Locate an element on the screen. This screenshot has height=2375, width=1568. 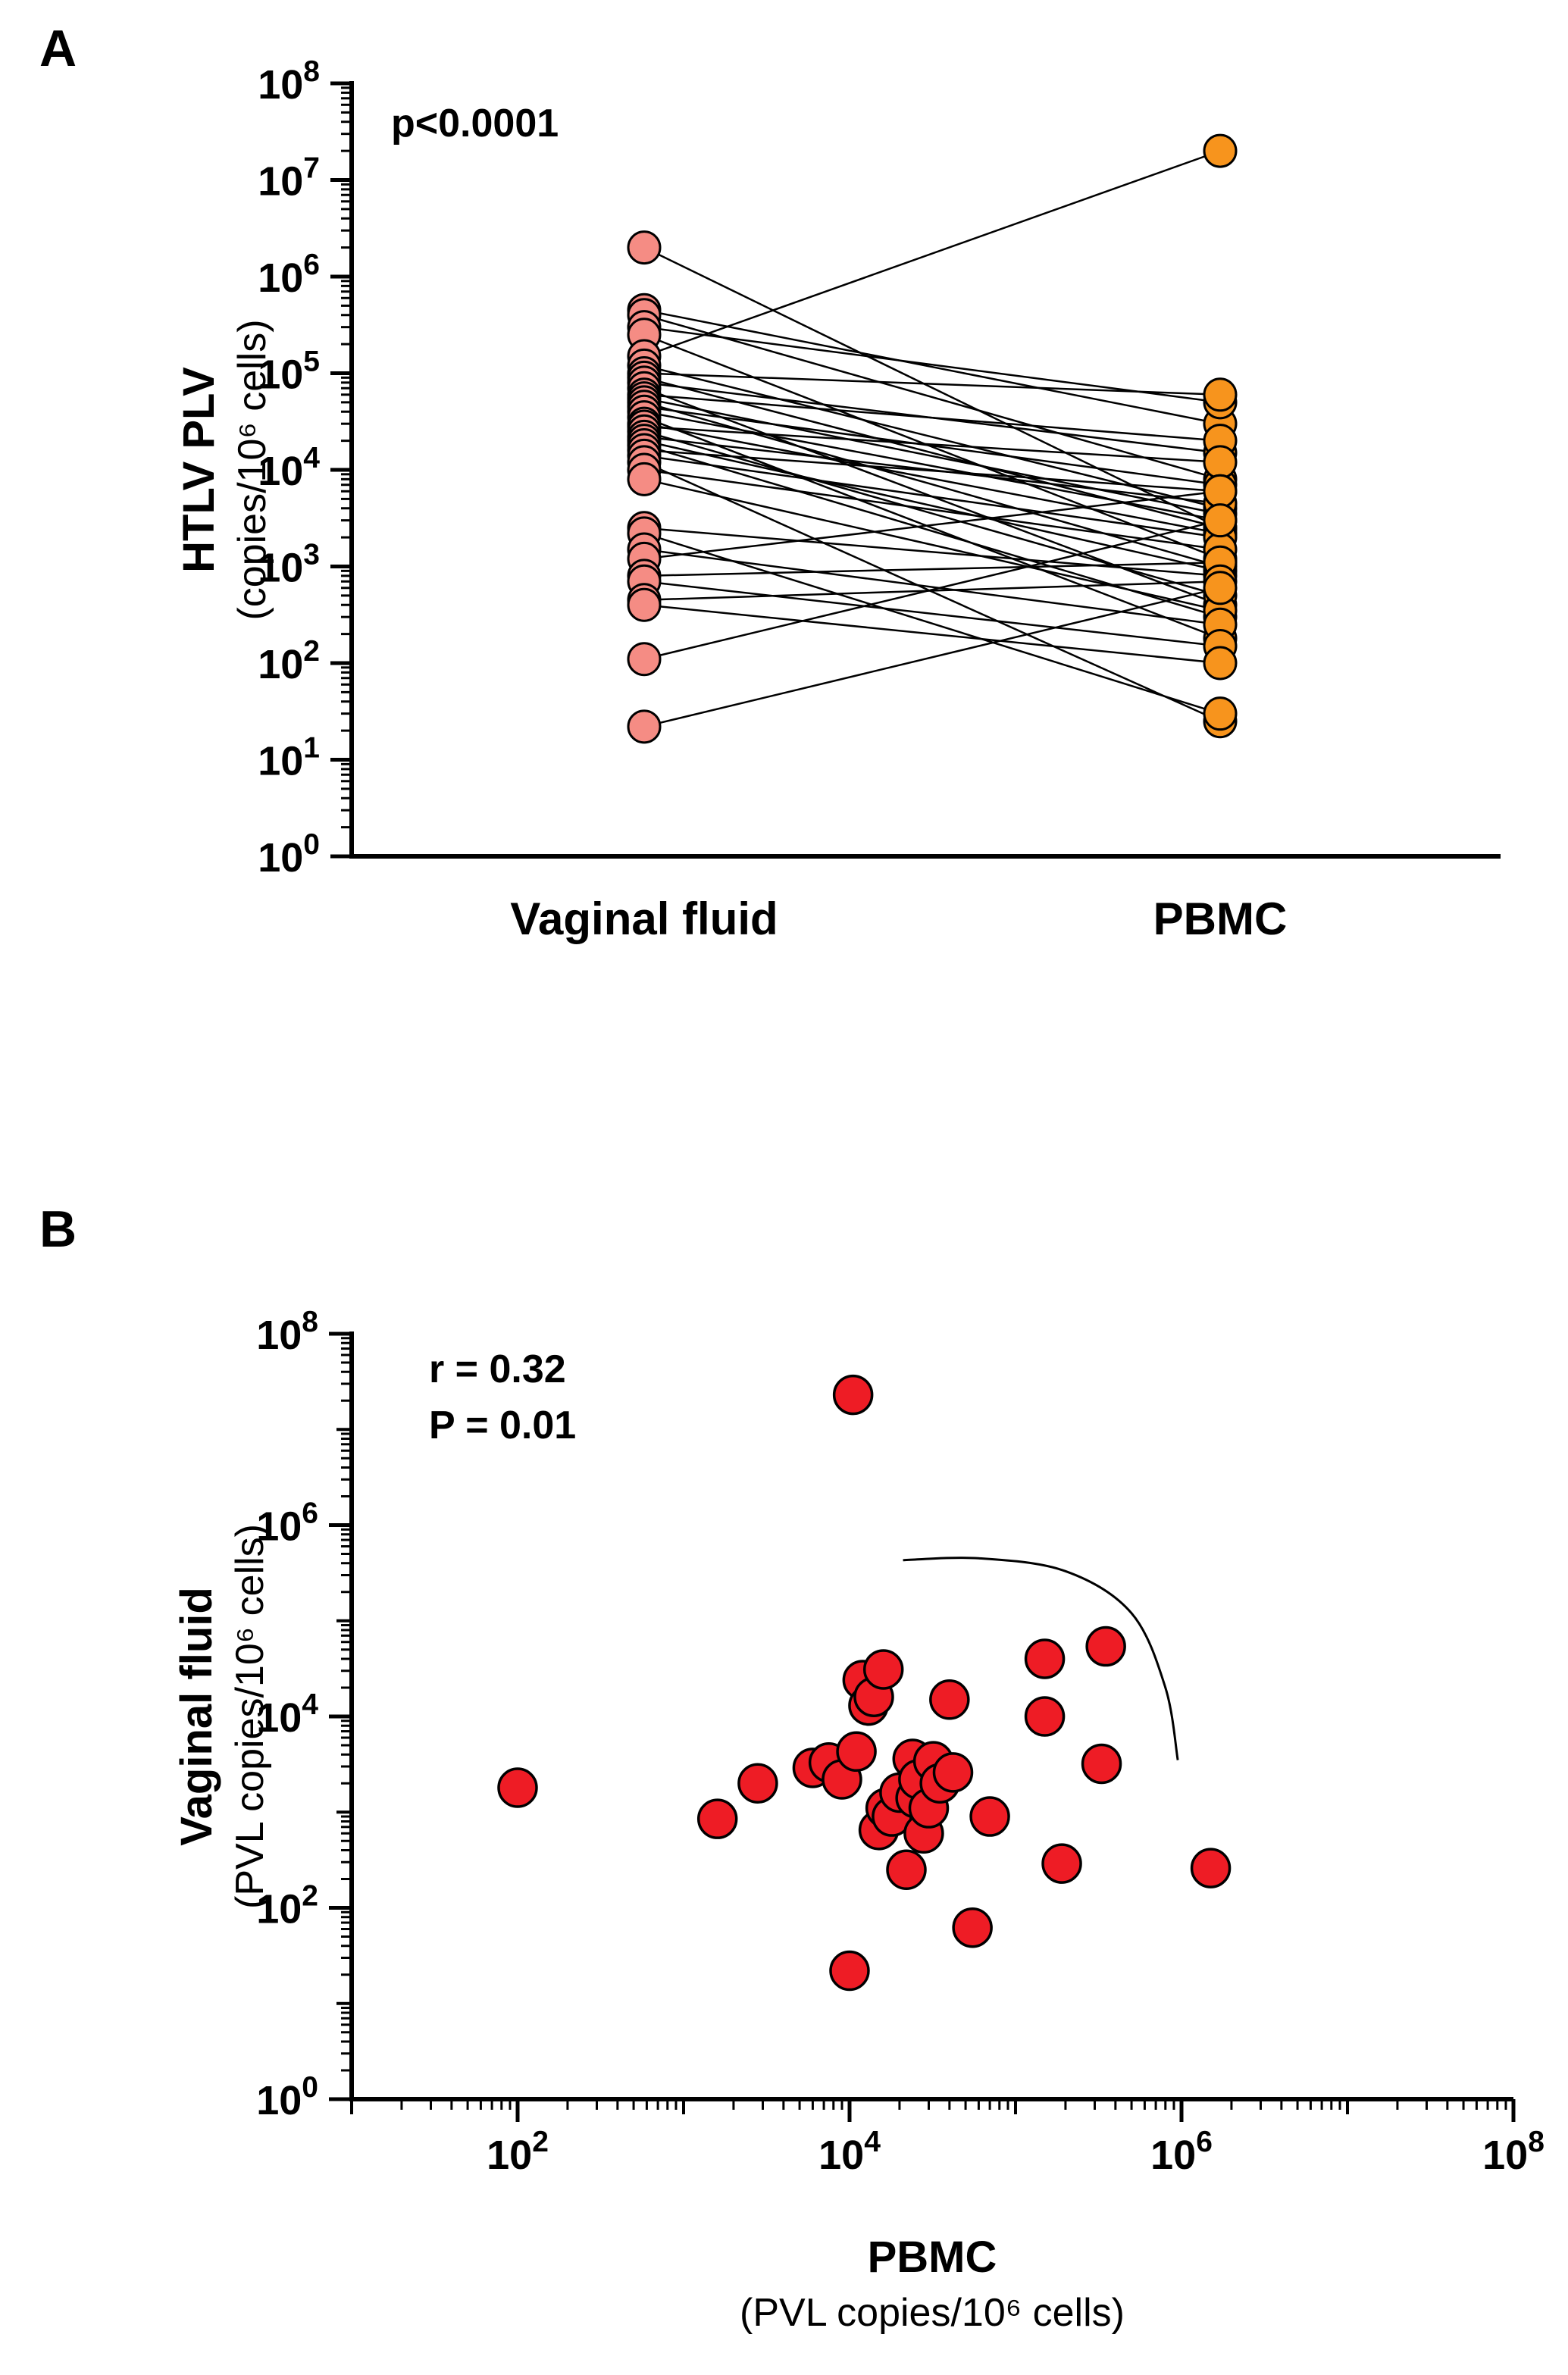
fit-curve is located at coordinates (1041, 1658).